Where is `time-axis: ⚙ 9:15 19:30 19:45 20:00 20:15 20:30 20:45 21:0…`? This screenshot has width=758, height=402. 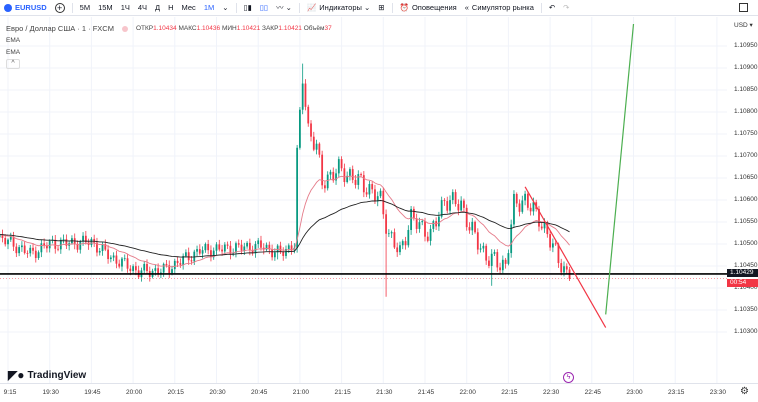
time-axis: ⚙ 9:15 19:30 19:45 20:00 20:15 20:30 20:45 21:0… is located at coordinates (379, 392).